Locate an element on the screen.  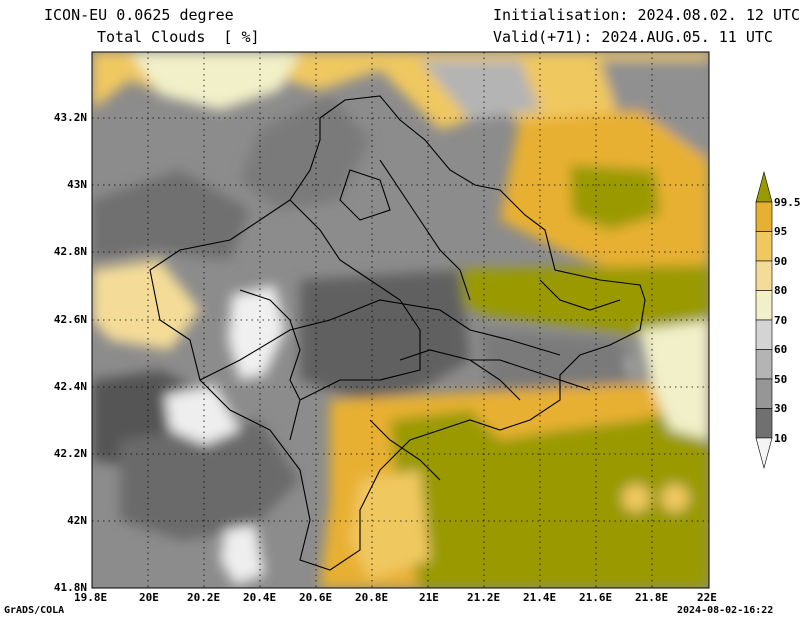
lat-label: 41.8N is located at coordinates (70, 587).